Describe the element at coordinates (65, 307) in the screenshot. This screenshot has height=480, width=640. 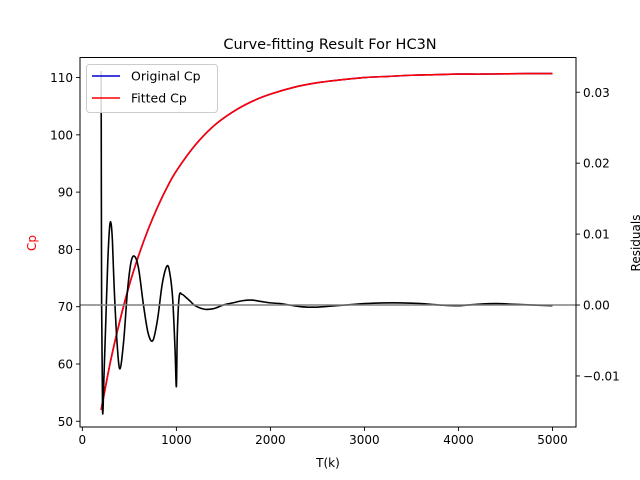
I see `y-left-tick-label: 70` at that location.